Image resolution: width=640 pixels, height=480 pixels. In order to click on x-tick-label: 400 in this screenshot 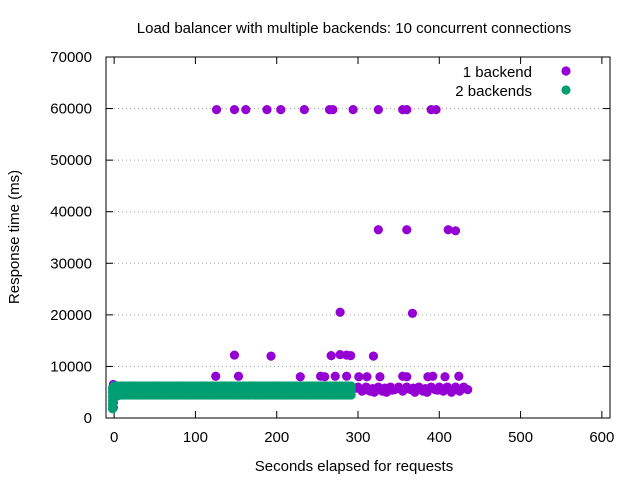, I will do `click(439, 437)`.